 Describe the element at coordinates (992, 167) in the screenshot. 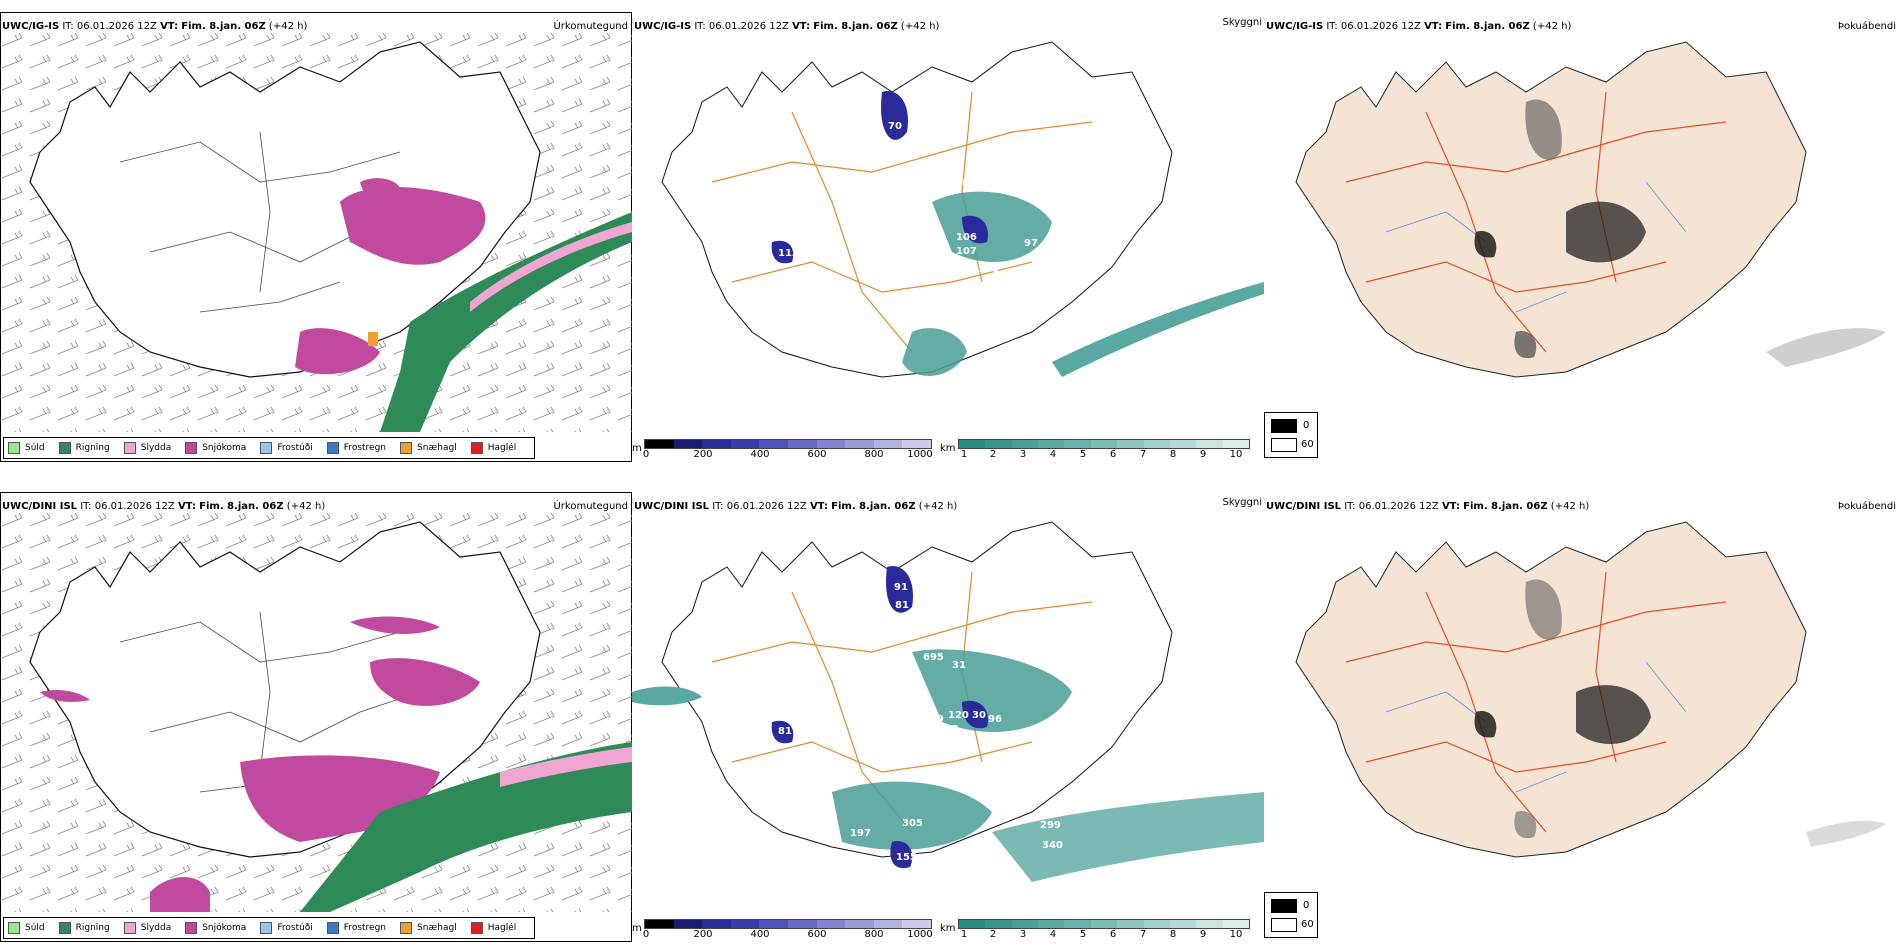

I see `visibility-label: 156` at that location.